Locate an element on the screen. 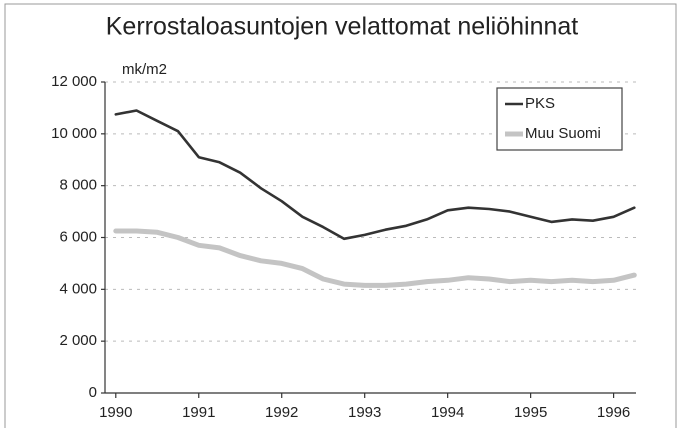 The image size is (684, 428). y-tick-label: 0 is located at coordinates (93, 392).